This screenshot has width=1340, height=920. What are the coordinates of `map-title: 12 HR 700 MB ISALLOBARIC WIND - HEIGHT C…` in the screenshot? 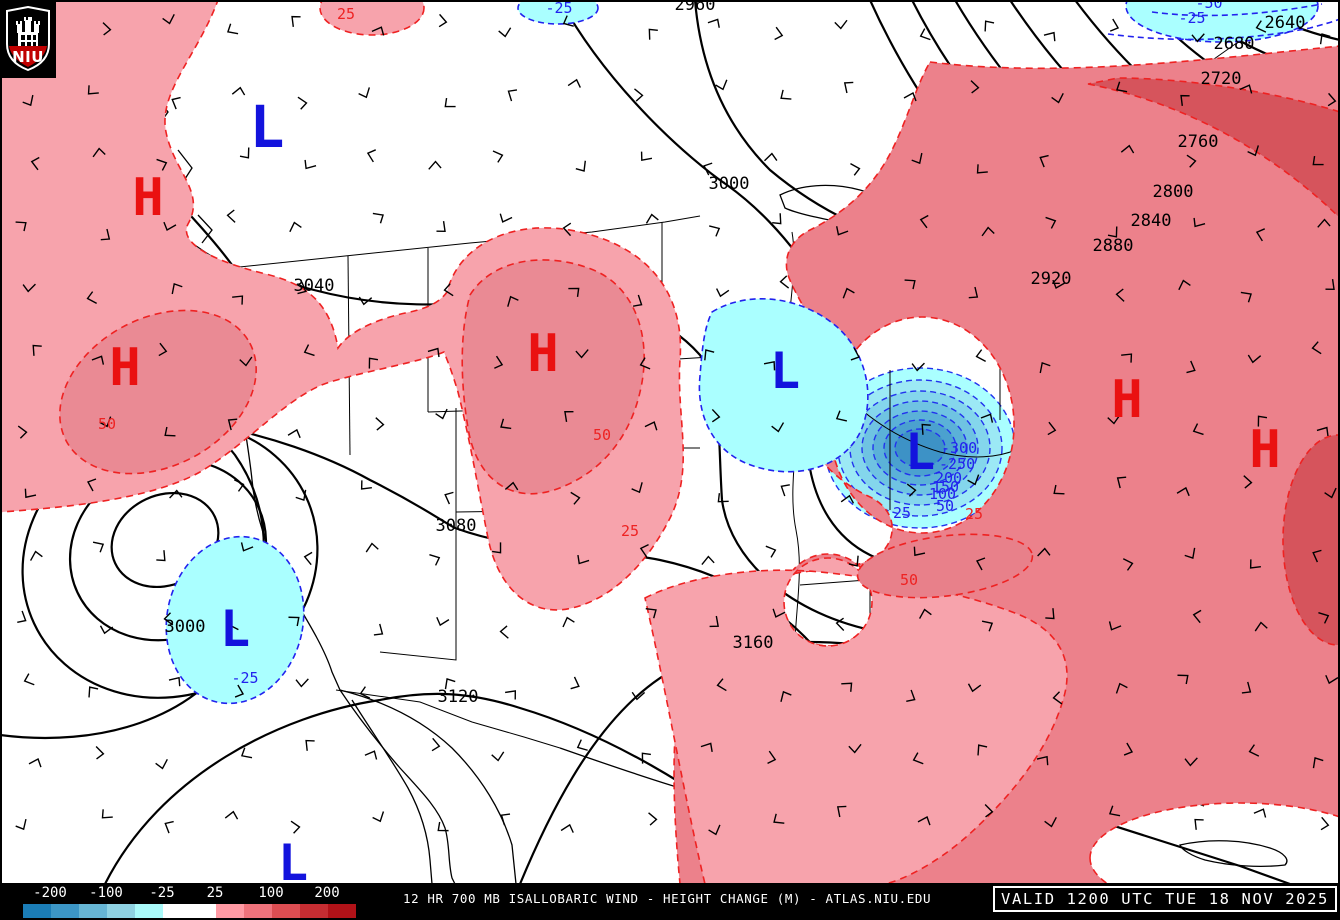 It's located at (667, 898).